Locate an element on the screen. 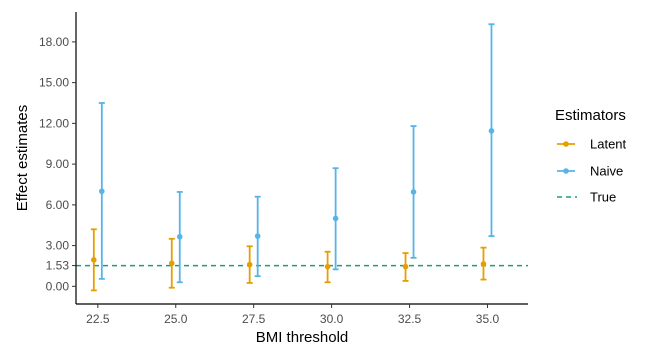 This screenshot has height=346, width=650. legend-entry-naive: Naive is located at coordinates (590, 171).